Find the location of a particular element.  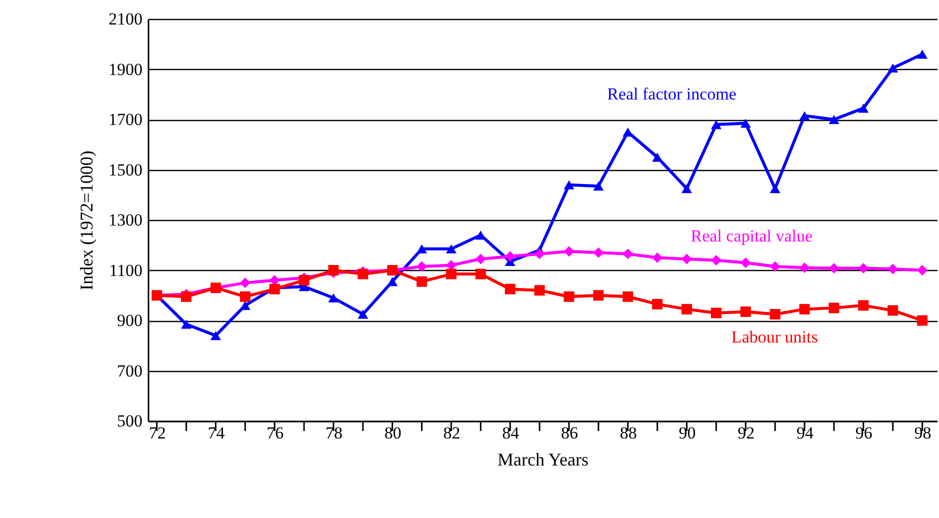

x-tick-label: 86 is located at coordinates (569, 433).